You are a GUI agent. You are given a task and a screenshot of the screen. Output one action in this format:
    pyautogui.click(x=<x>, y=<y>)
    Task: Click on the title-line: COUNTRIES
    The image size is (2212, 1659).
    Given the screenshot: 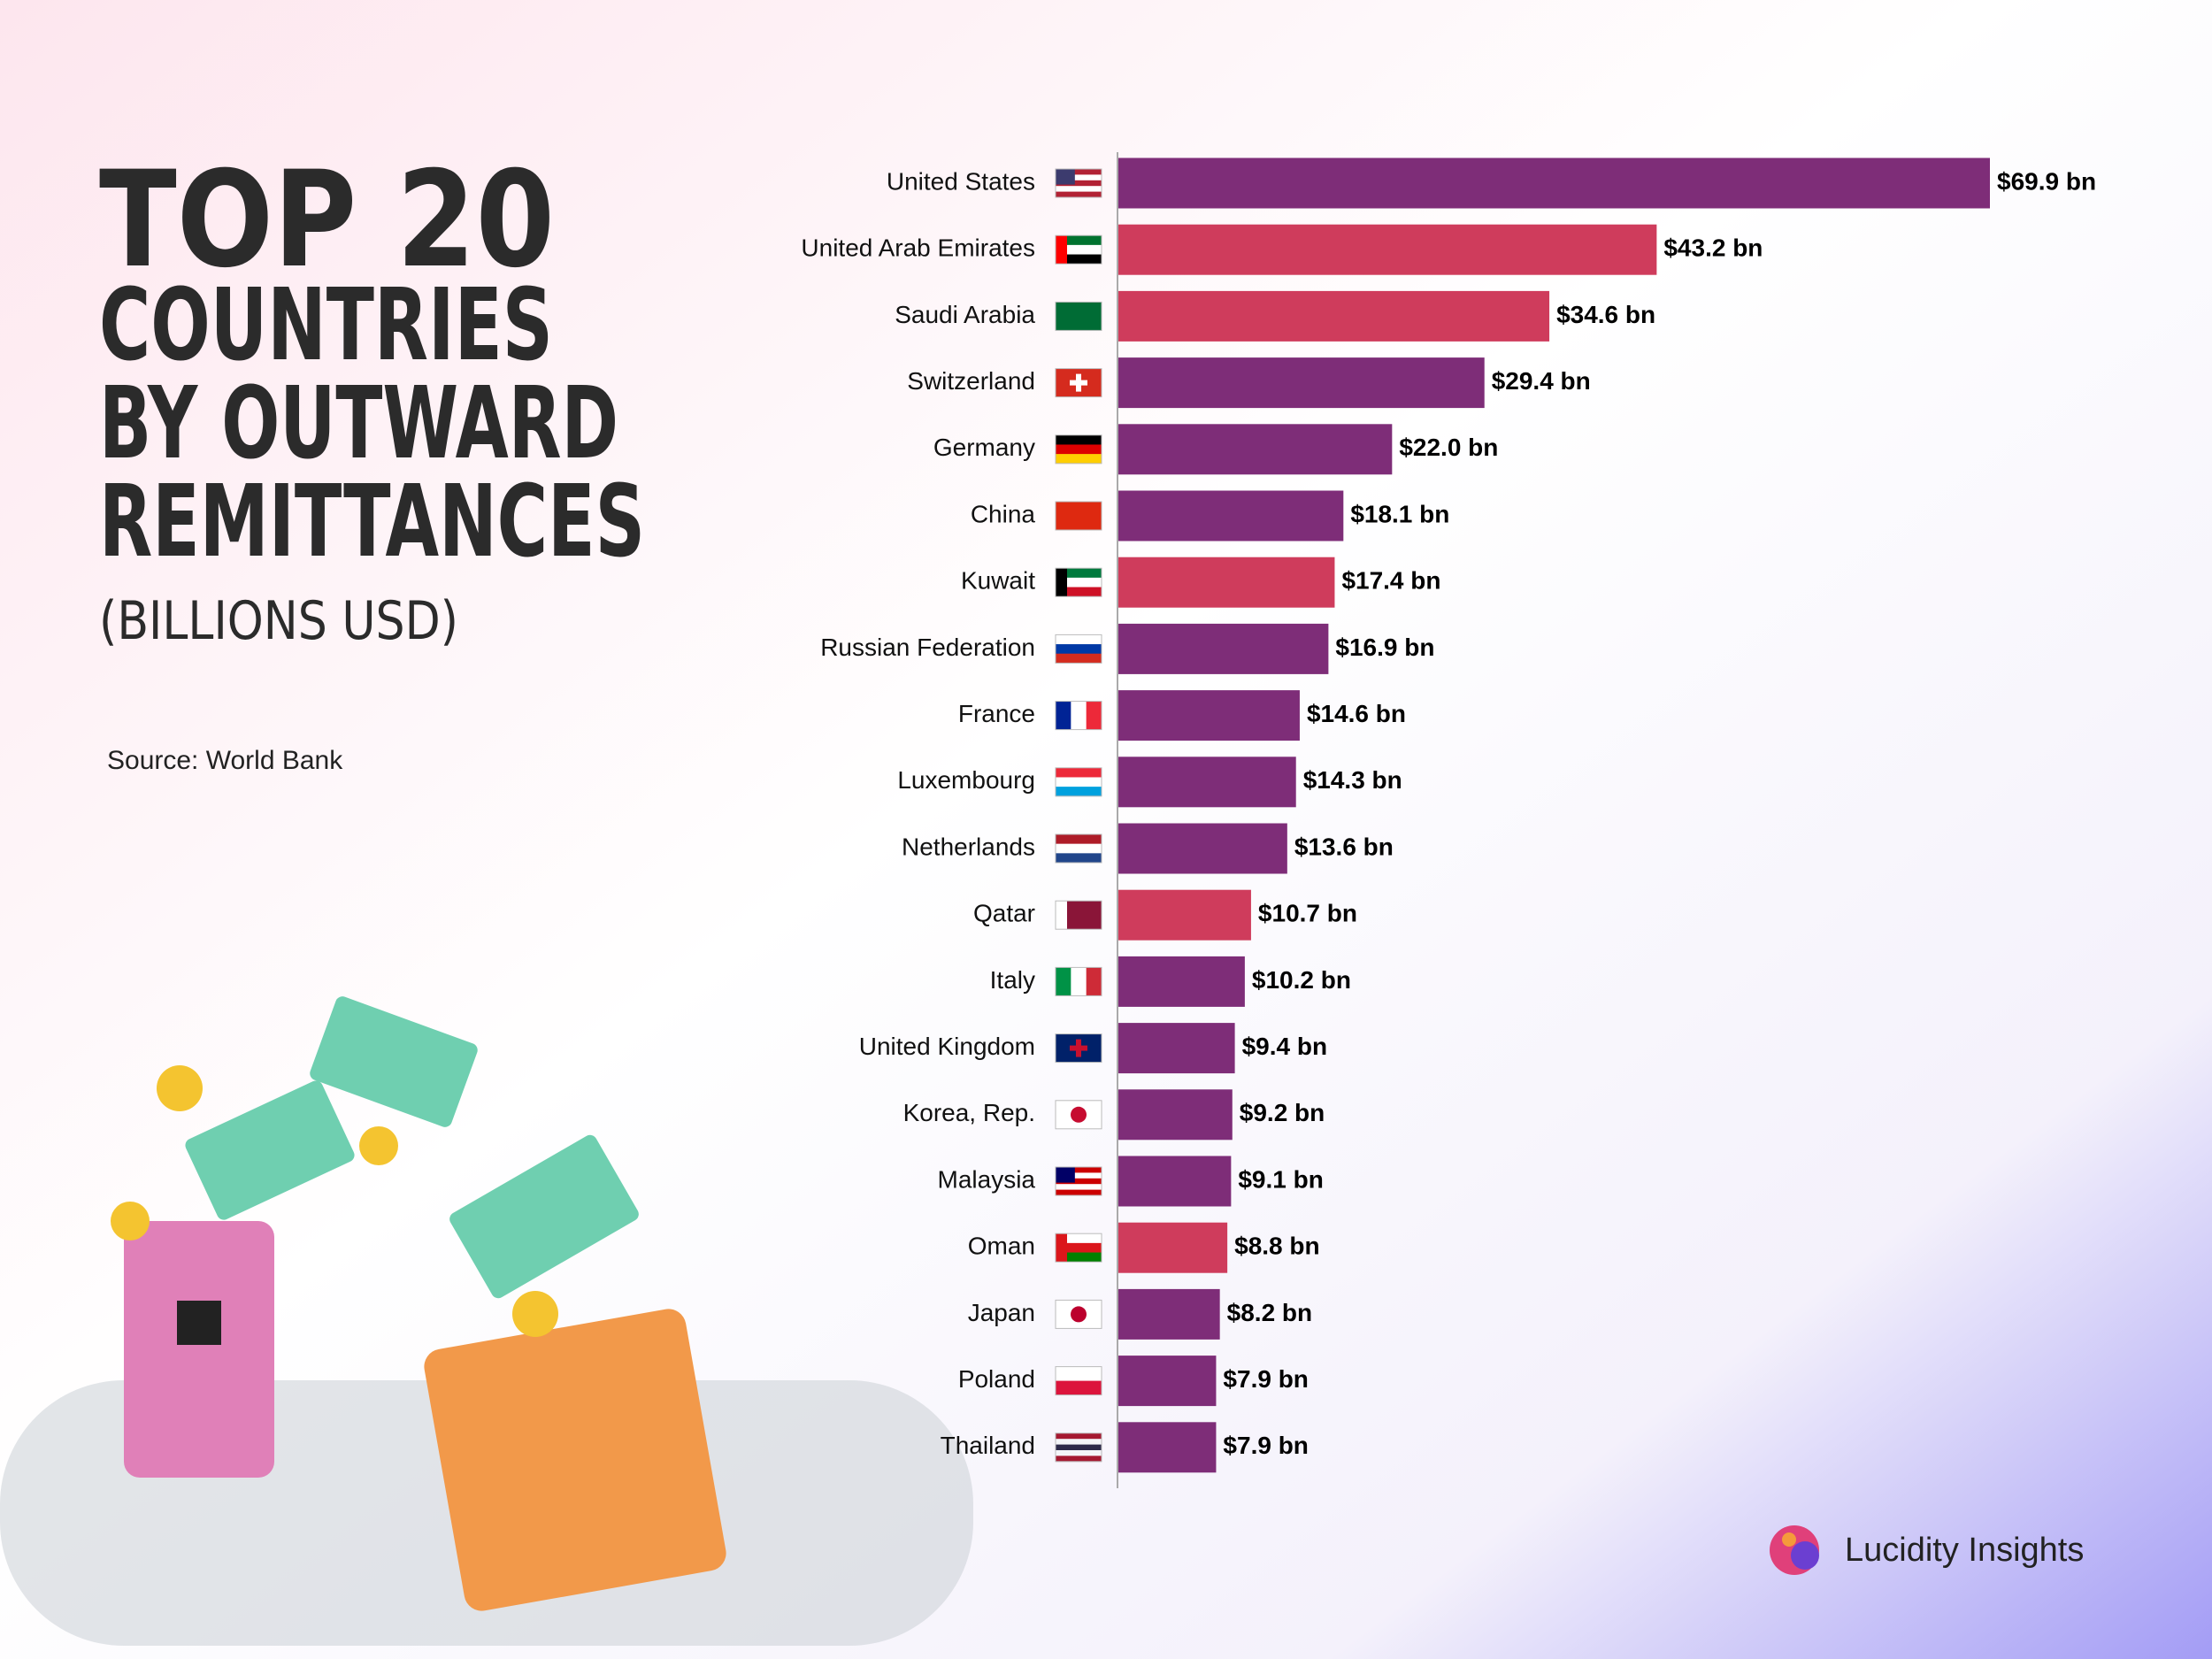 What is the action you would take?
    pyautogui.click(x=326, y=326)
    